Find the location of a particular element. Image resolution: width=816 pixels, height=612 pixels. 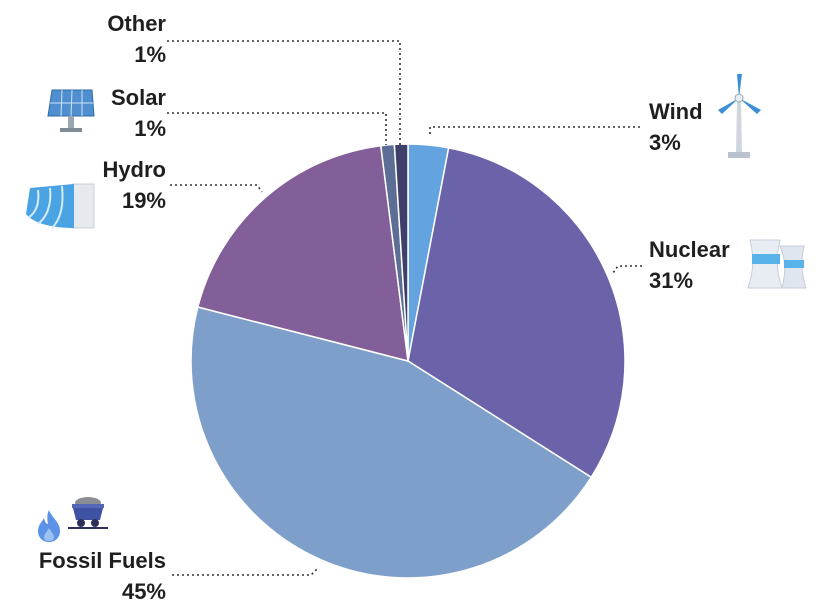

leader-line-solar is located at coordinates (277, 128).